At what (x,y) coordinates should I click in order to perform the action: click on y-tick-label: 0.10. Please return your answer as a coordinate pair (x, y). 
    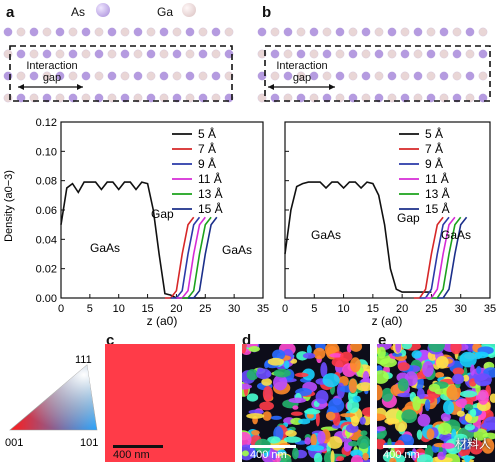
    Looking at the image, I should click on (46, 152).